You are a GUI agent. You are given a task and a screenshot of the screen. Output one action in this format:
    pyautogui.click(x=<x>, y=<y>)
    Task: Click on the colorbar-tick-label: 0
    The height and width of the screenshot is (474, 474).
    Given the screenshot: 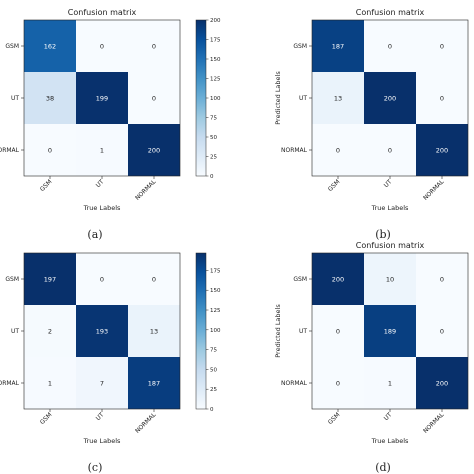 What is the action you would take?
    pyautogui.click(x=212, y=177)
    